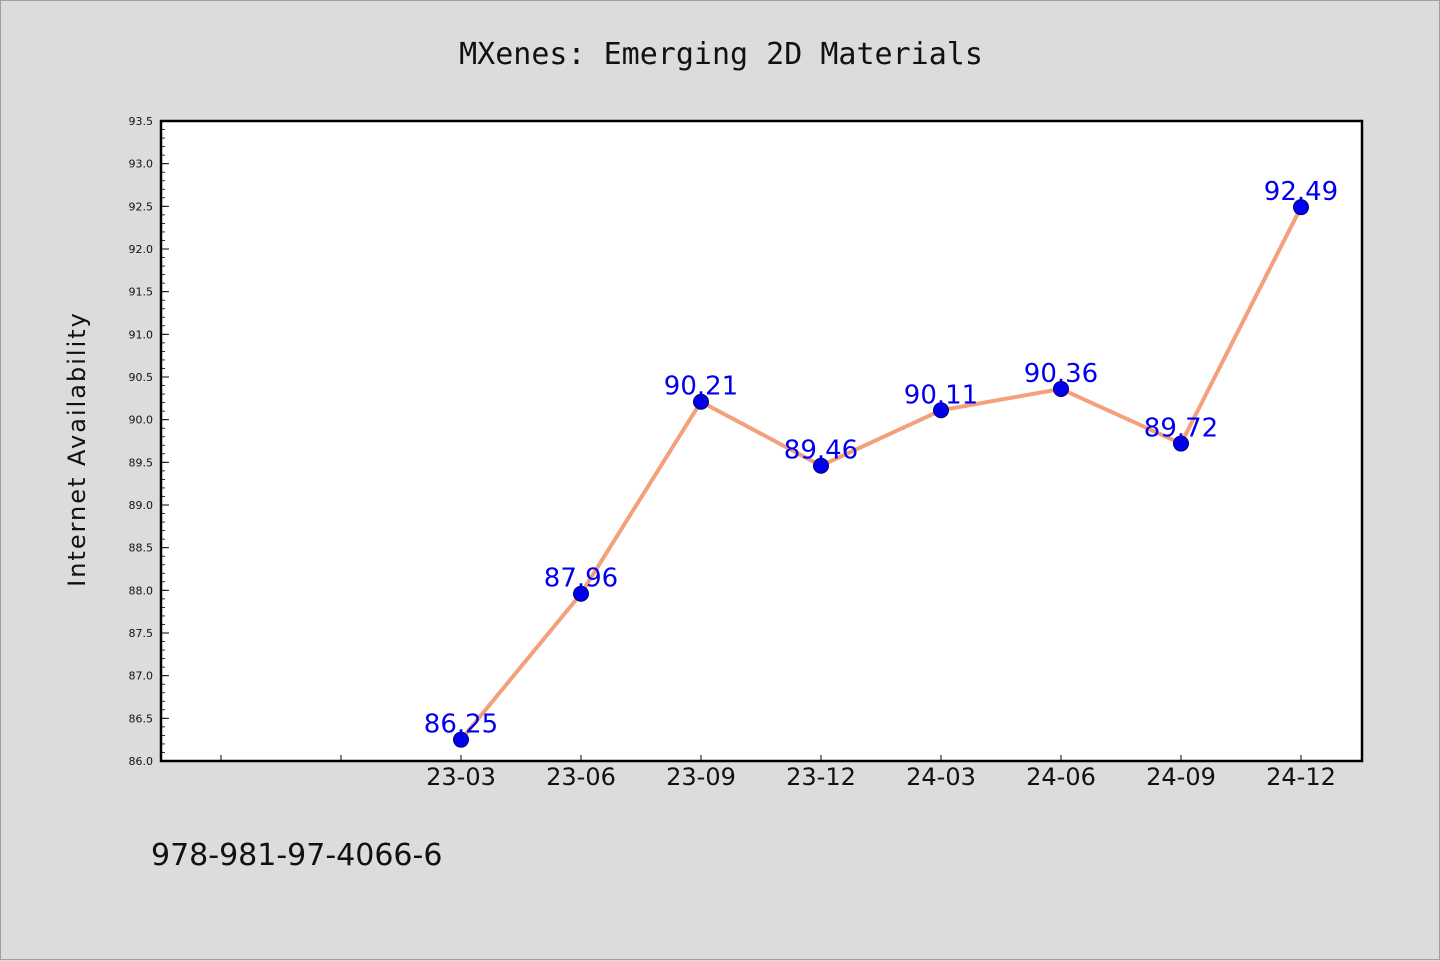 This screenshot has width=1440, height=961. I want to click on y-axis-label: Internet Availability, so click(77, 449).